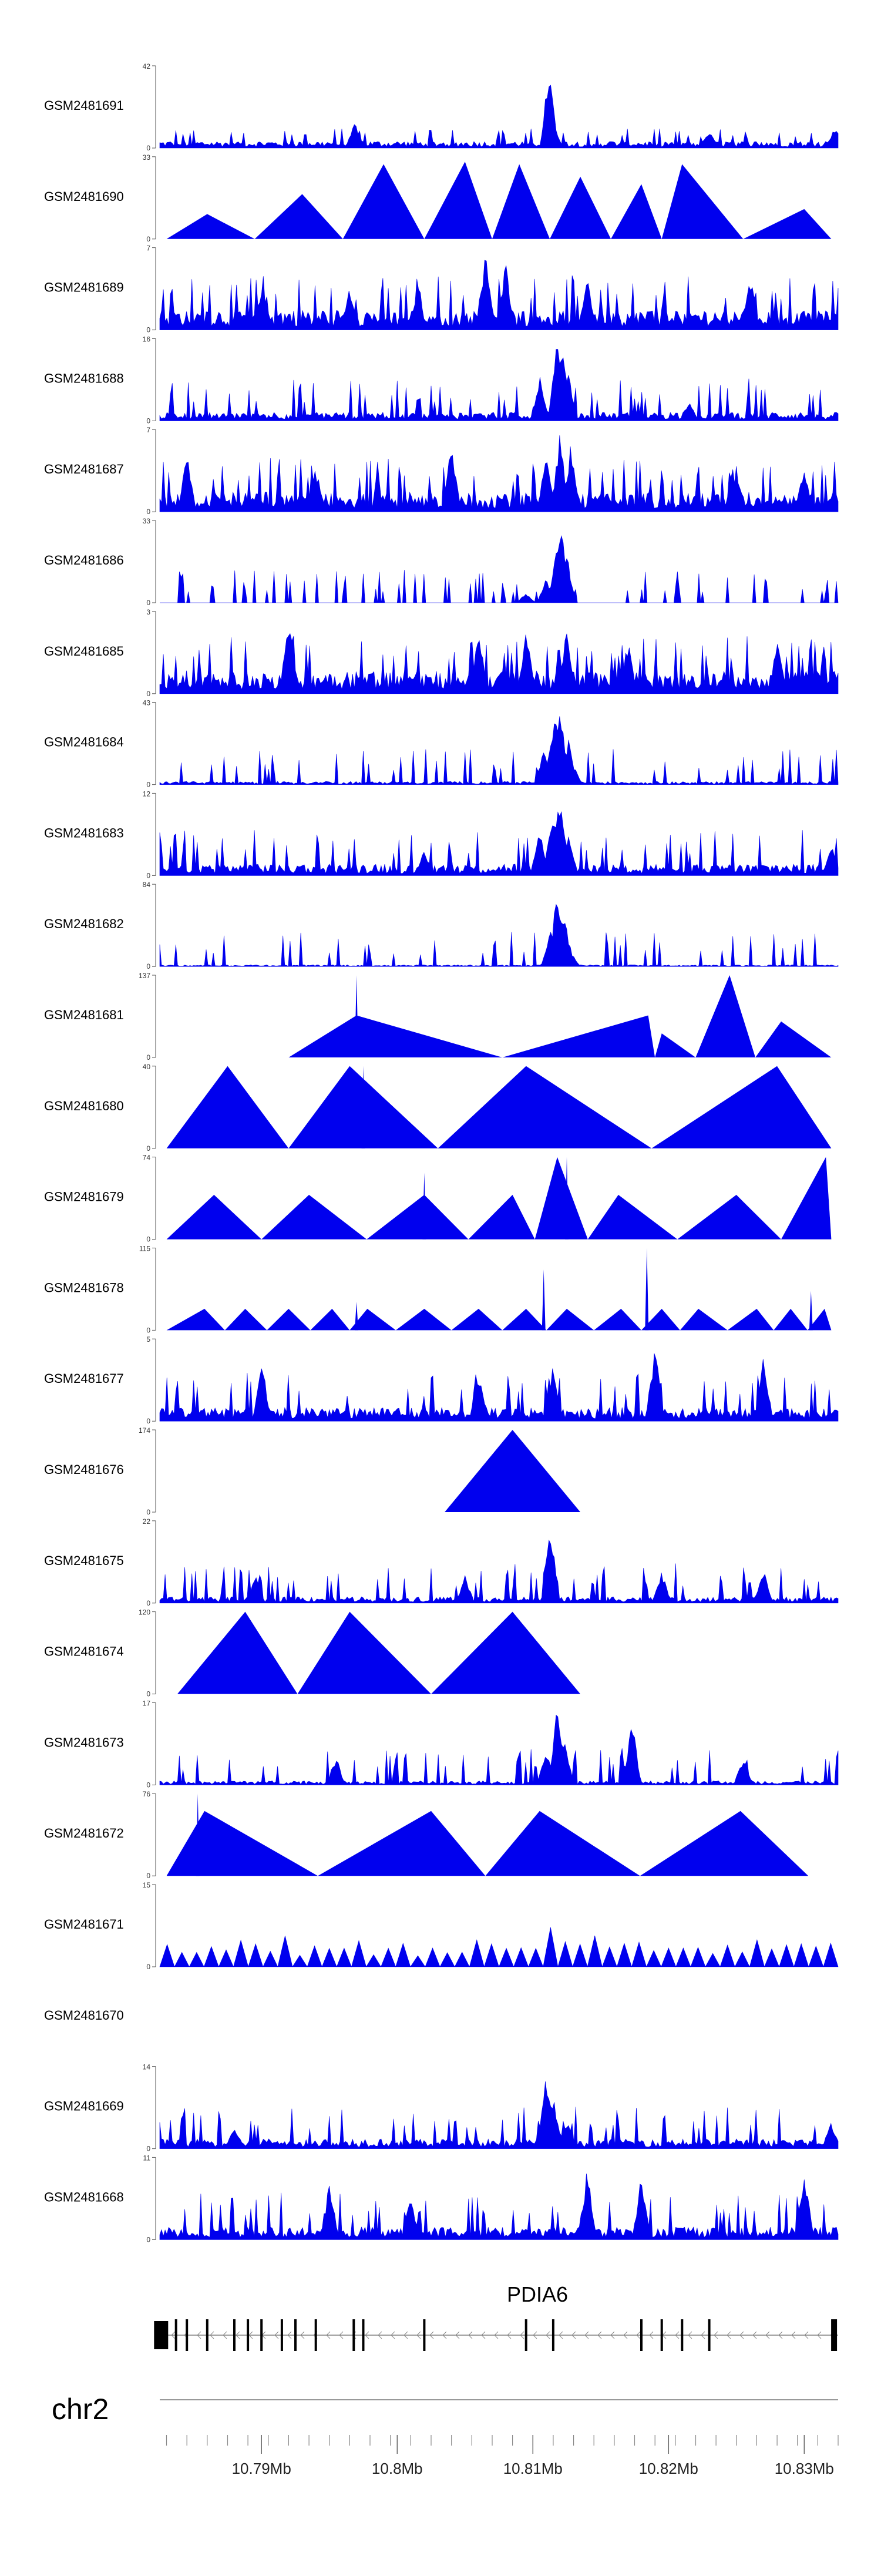 This screenshot has height=2576, width=881. Describe the element at coordinates (145, 1612) in the screenshot. I see `y-axis-max-label: 120` at that location.